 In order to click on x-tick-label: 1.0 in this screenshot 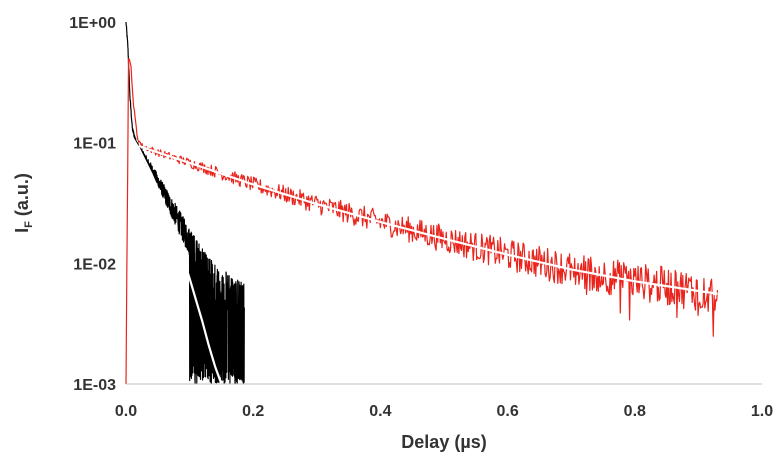, I will do `click(762, 411)`.